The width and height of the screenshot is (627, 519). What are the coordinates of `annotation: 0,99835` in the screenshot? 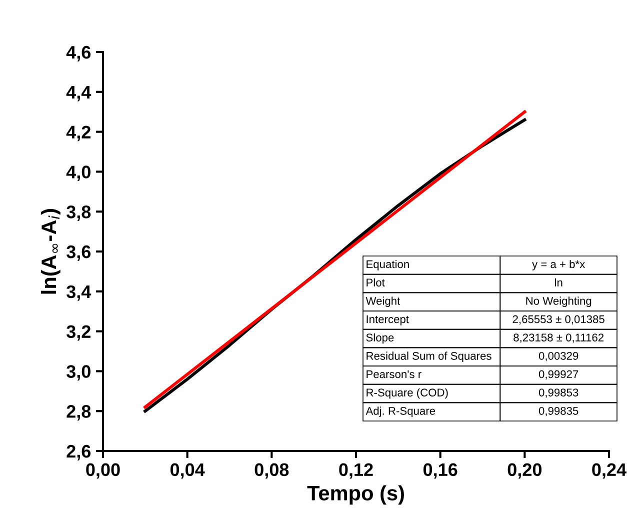 It's located at (558, 411).